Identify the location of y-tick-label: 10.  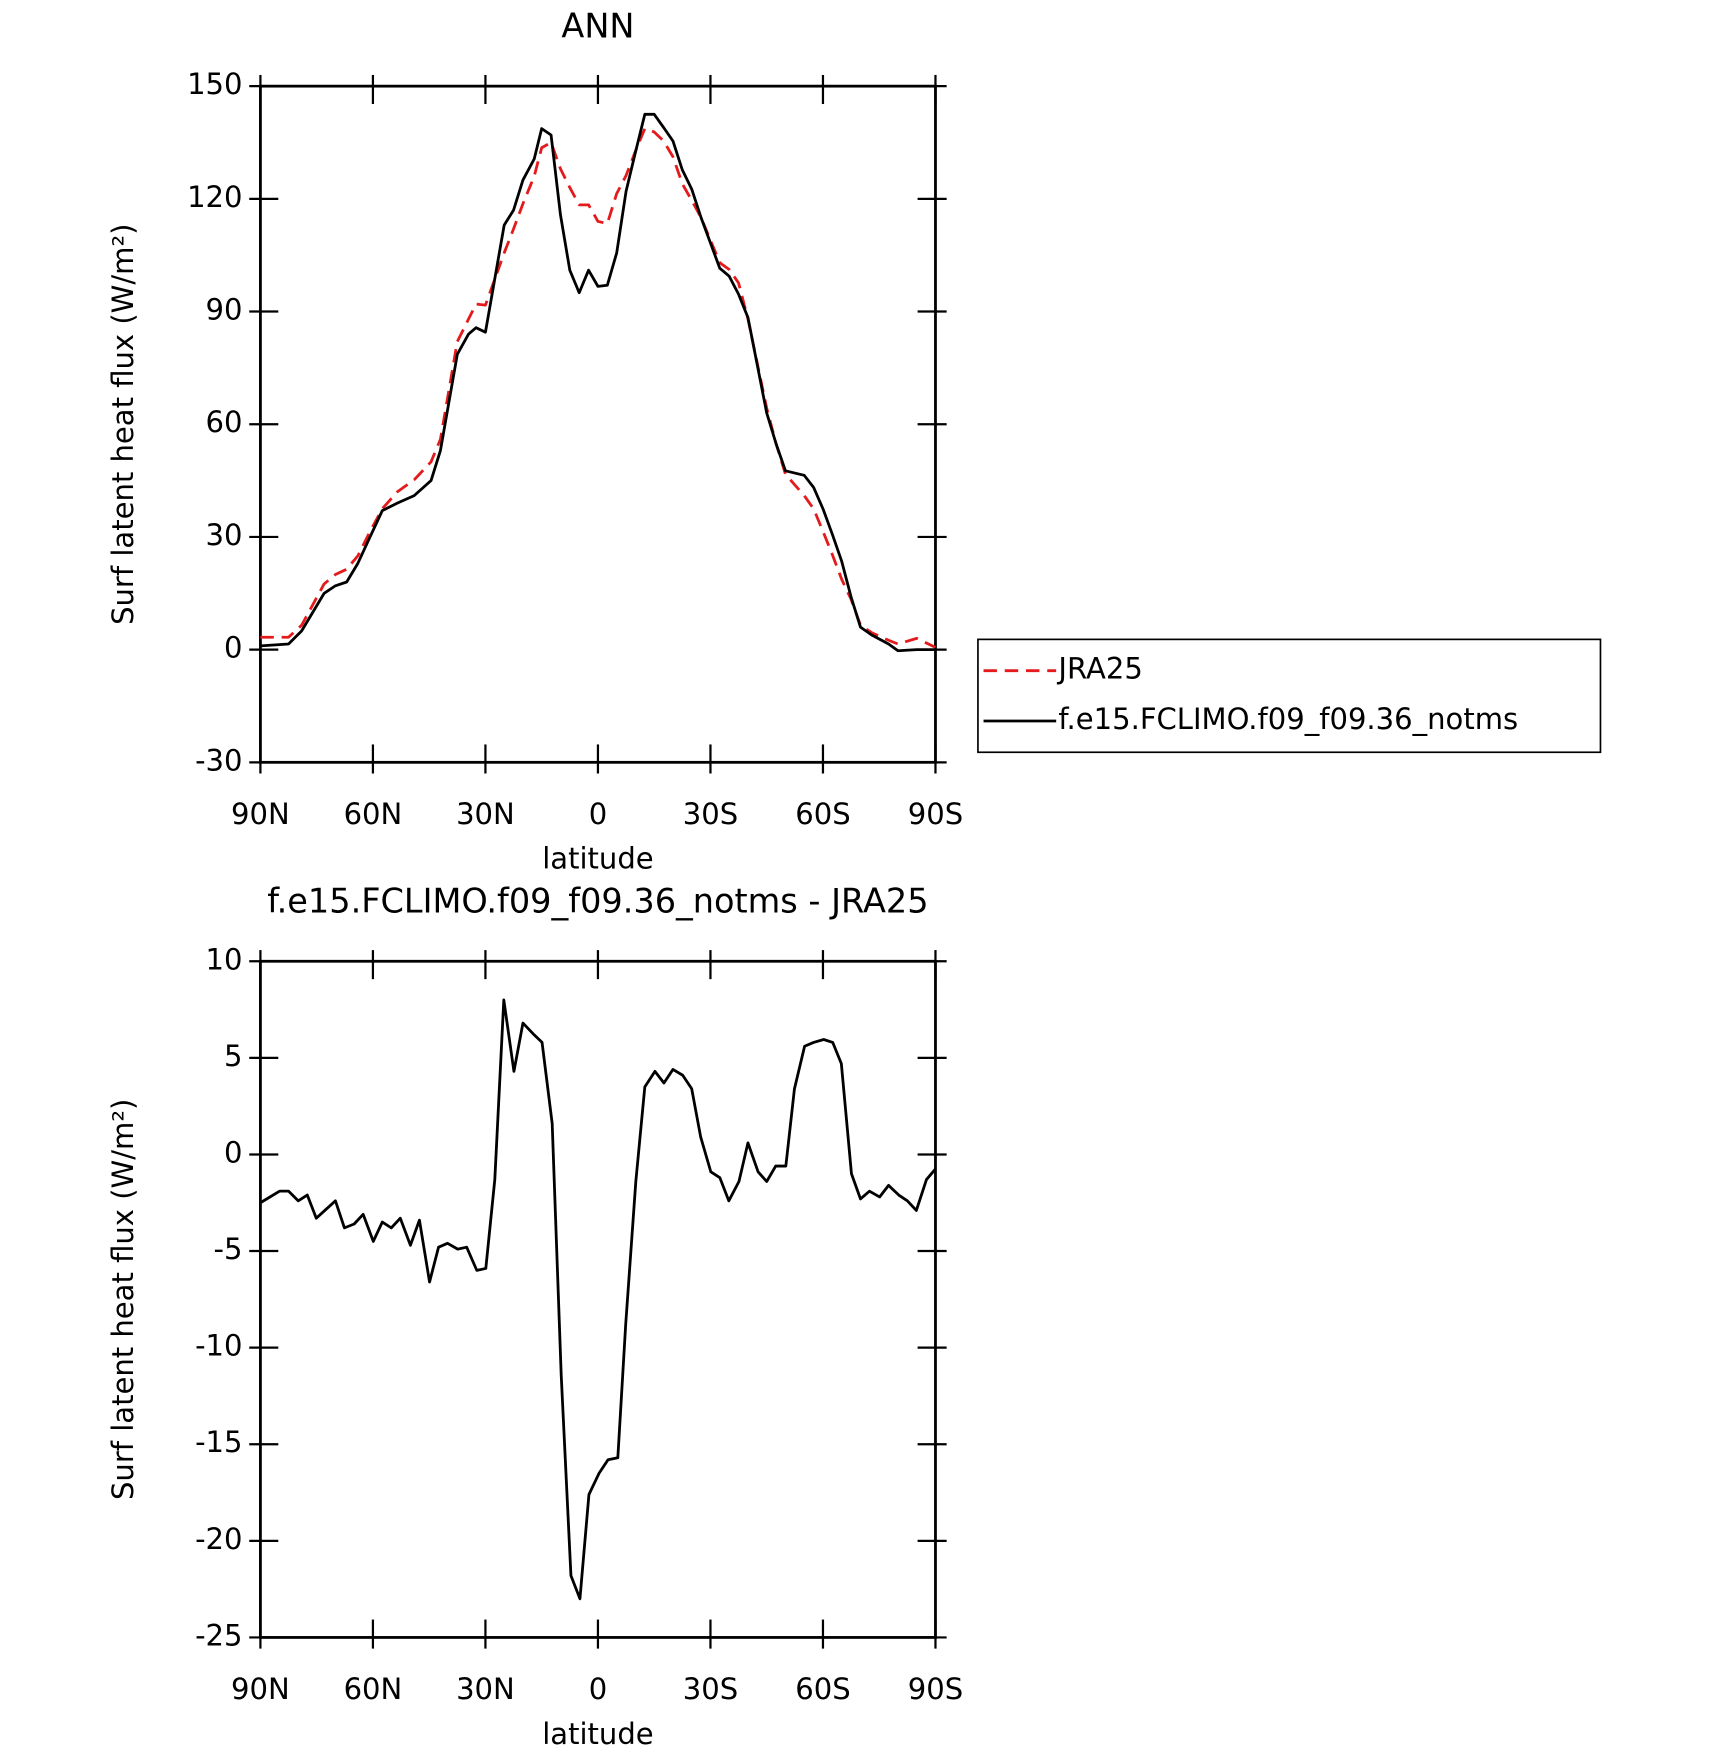
(224, 959).